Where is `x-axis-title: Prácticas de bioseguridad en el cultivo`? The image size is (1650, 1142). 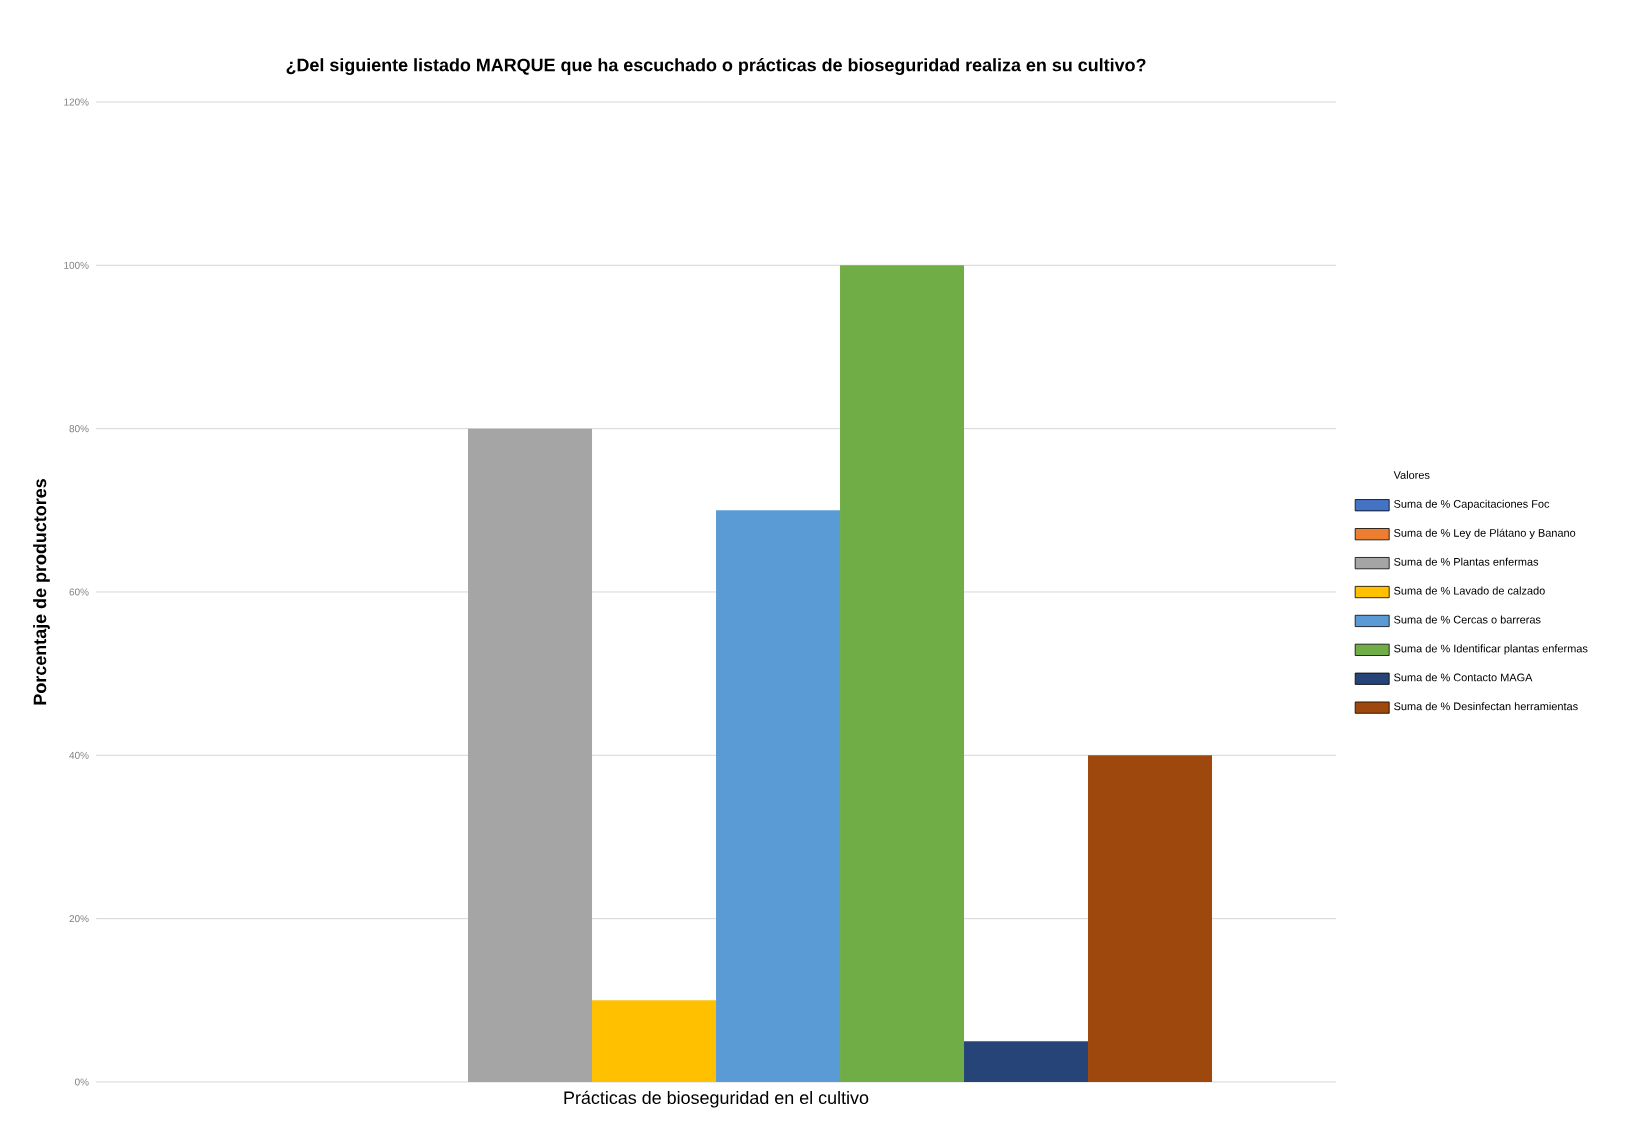 x-axis-title: Prácticas de bioseguridad en el cultivo is located at coordinates (716, 1099).